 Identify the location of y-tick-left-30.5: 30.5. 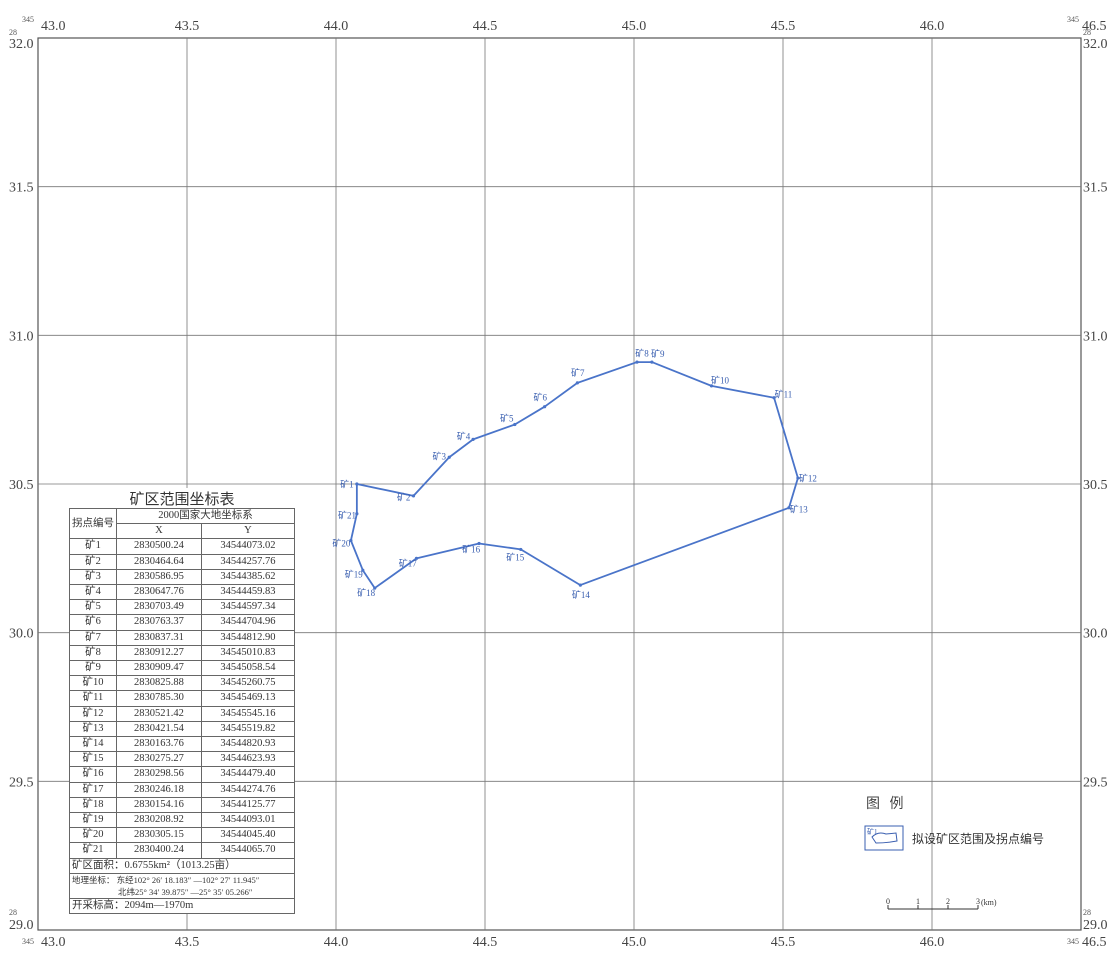
(21, 485).